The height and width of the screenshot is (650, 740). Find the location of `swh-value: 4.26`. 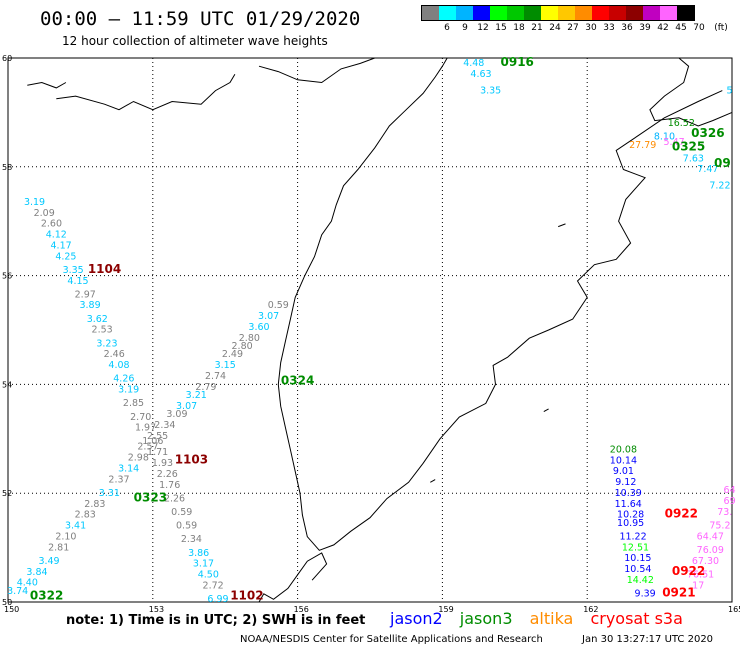

swh-value: 4.26 is located at coordinates (123, 379).